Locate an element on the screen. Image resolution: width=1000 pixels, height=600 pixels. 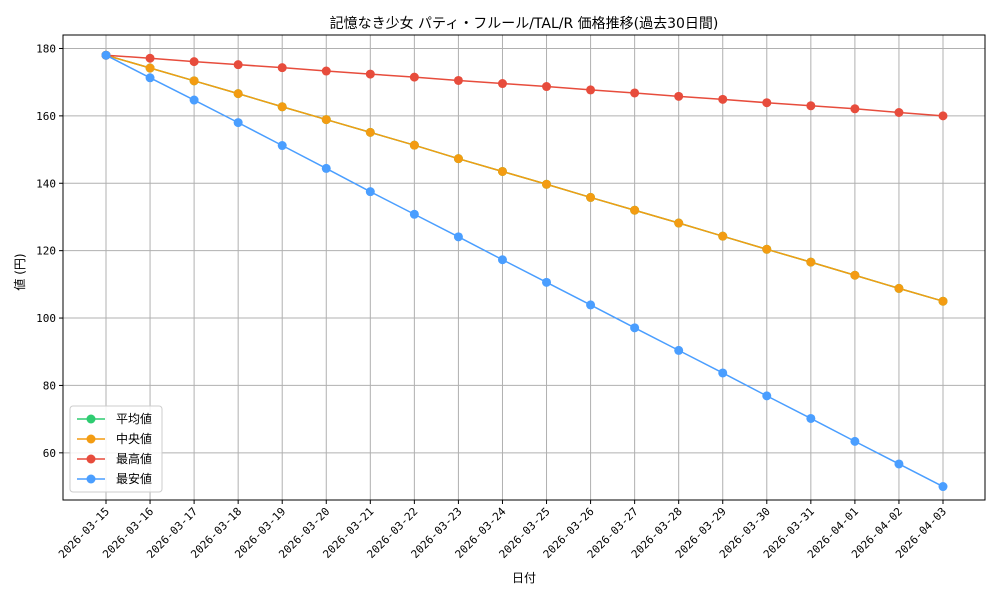
legend-label: 最安値 is located at coordinates (134, 478).